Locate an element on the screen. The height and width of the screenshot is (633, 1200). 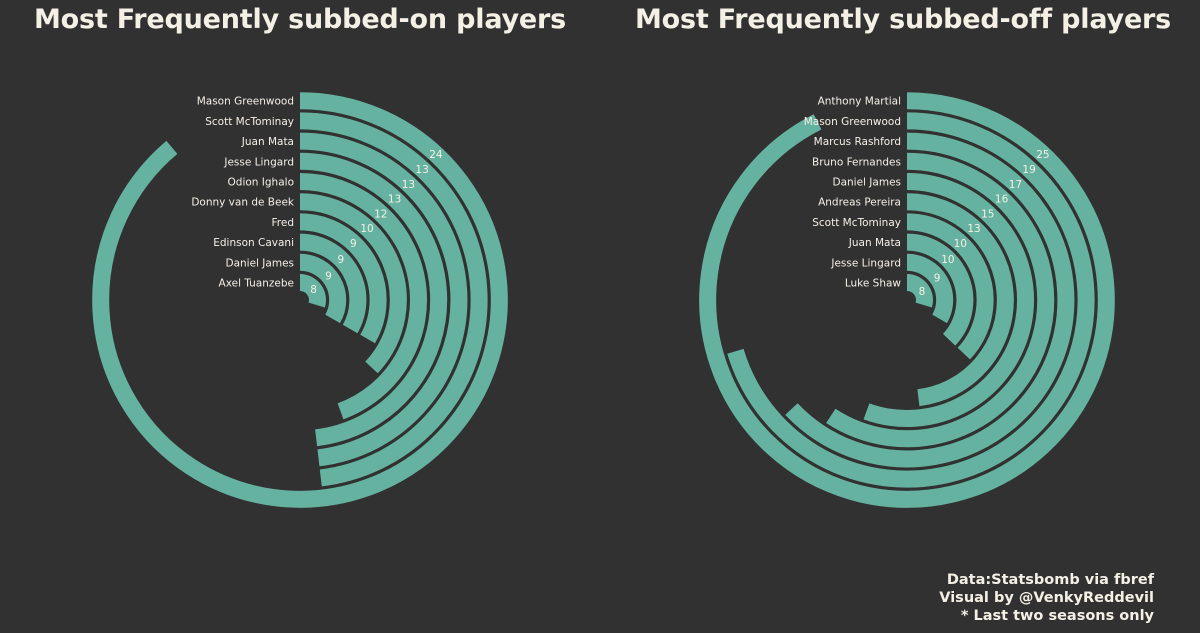
value-label-donny-van-de-beek: 10 is located at coordinates (366, 229).